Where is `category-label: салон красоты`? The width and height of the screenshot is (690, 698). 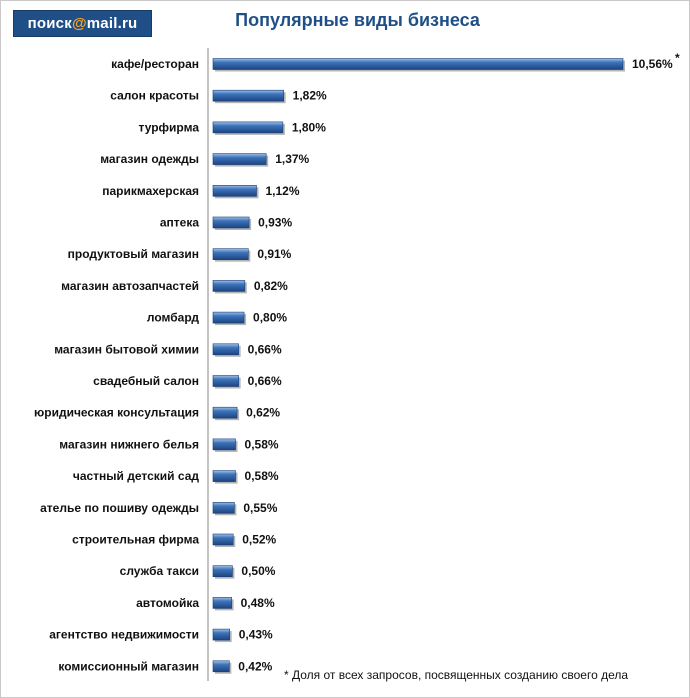
category-label: салон красоты is located at coordinates (154, 96).